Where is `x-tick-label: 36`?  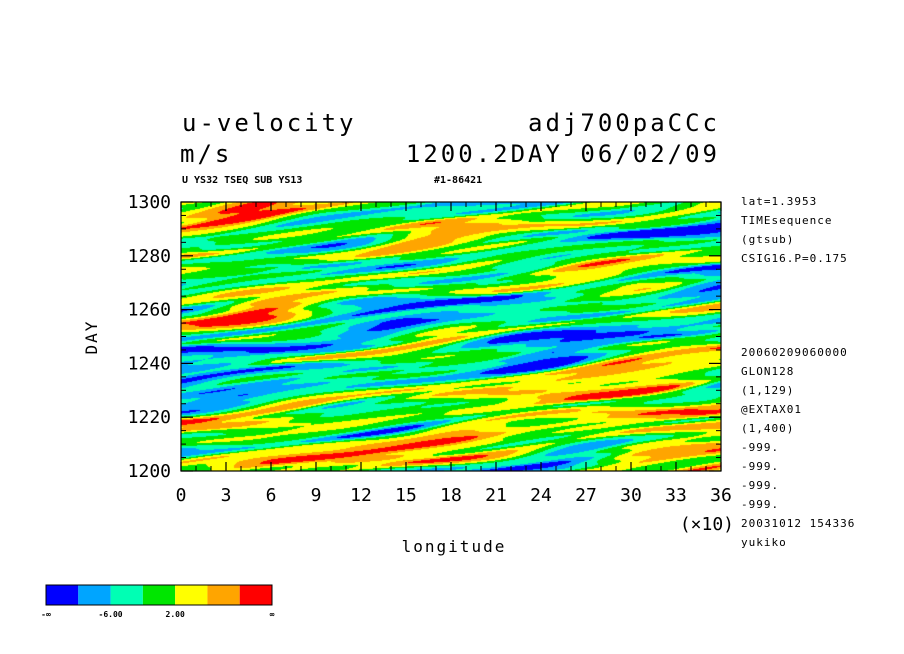 x-tick-label: 36 is located at coordinates (721, 495).